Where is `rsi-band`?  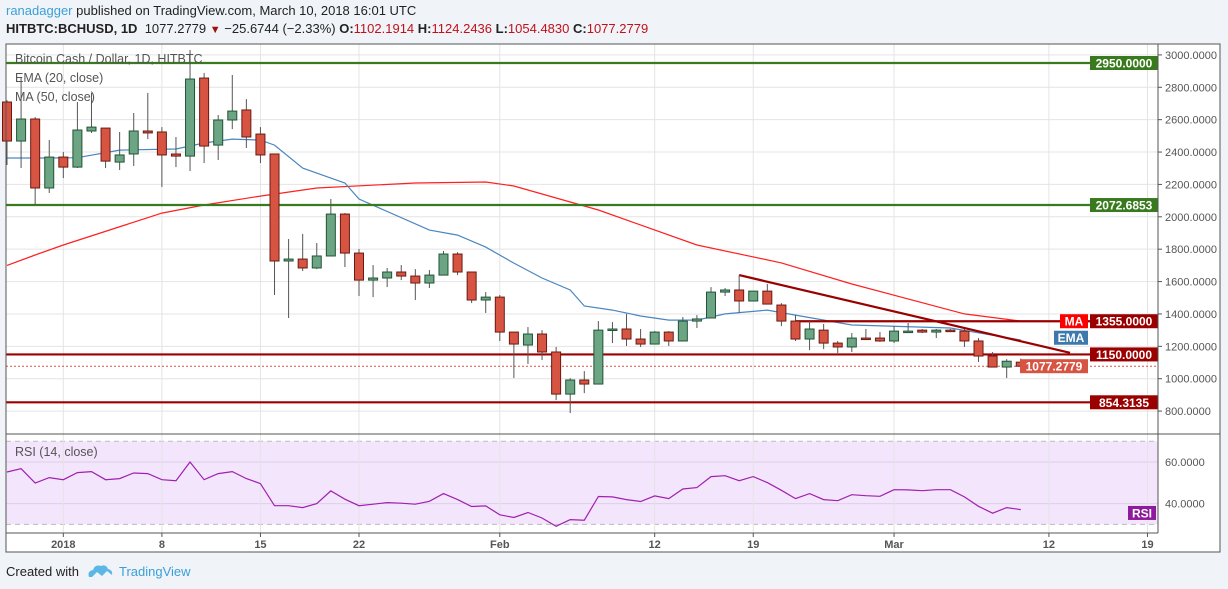 rsi-band is located at coordinates (582, 483).